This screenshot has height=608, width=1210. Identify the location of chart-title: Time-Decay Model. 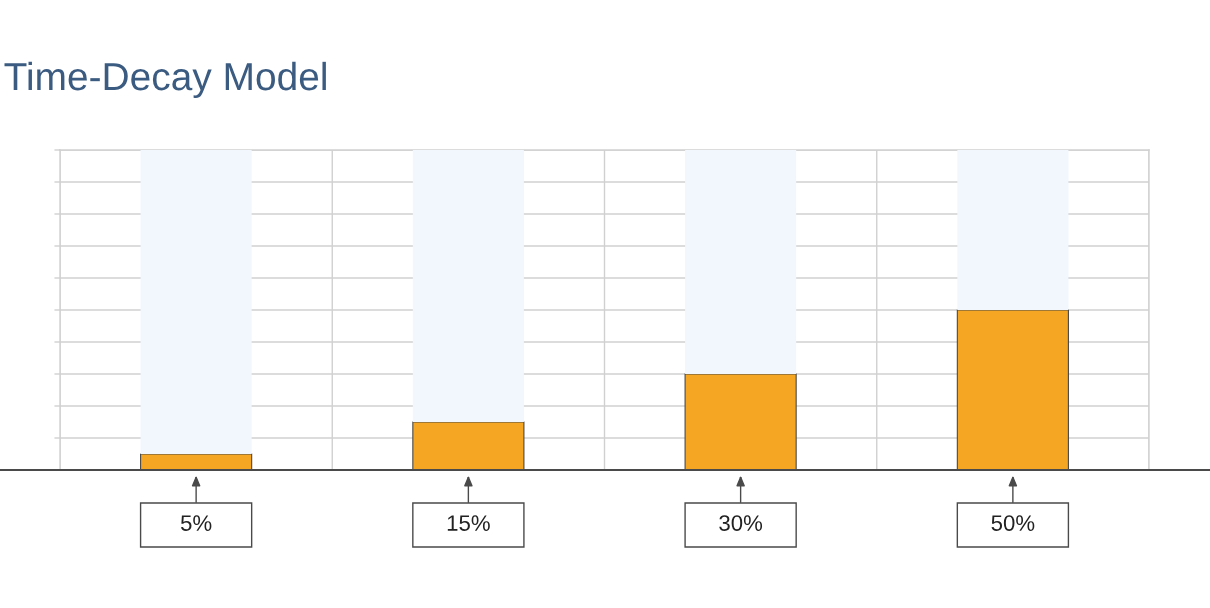
(165, 80).